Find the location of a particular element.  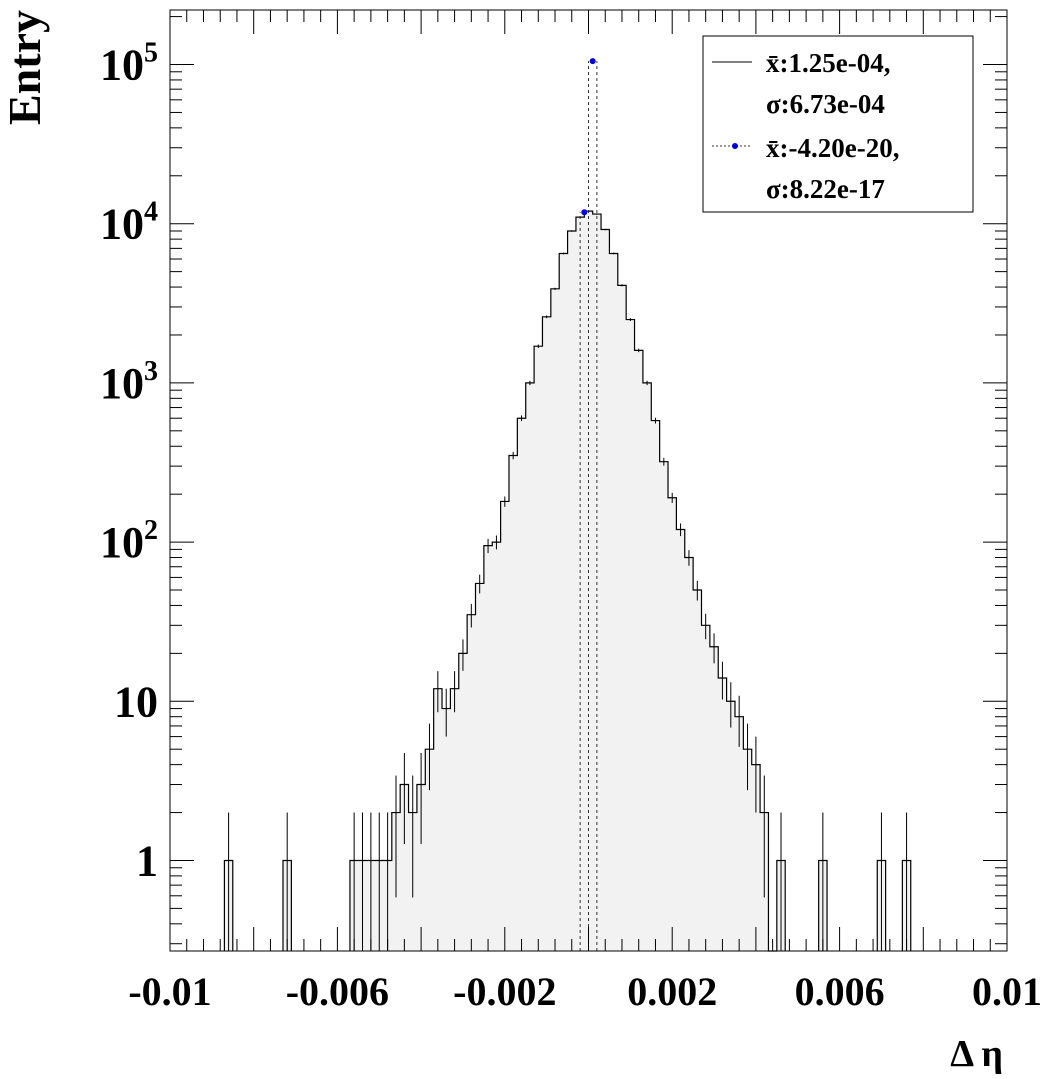

x-tick-label: 0.002 is located at coordinates (672, 991).